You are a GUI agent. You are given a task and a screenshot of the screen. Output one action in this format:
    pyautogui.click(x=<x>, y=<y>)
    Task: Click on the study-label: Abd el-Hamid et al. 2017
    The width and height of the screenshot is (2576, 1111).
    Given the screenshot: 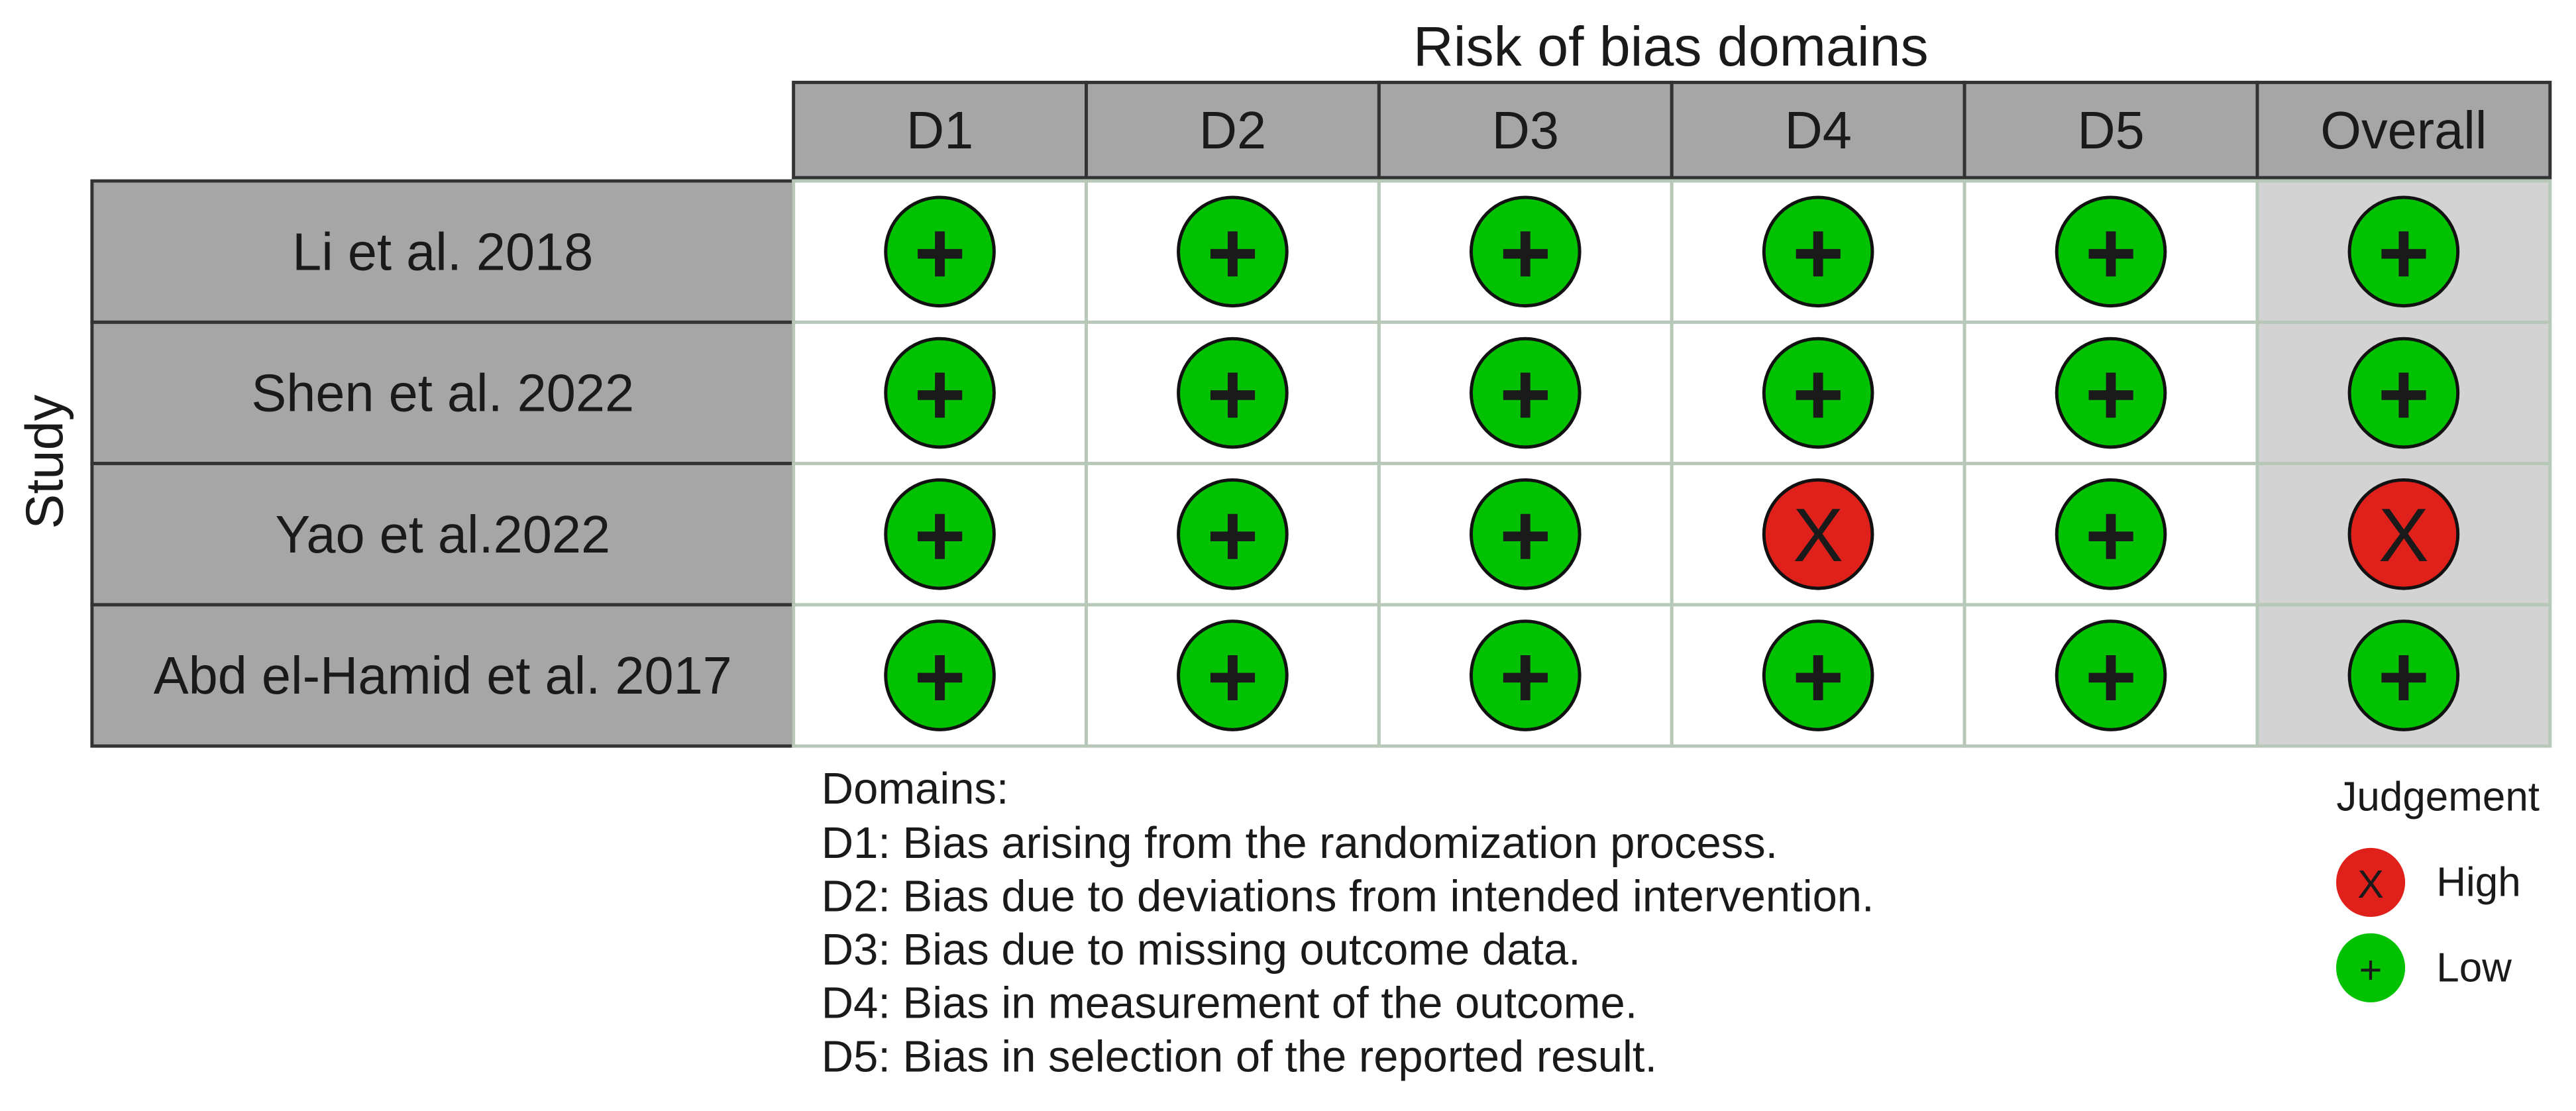 What is the action you would take?
    pyautogui.click(x=443, y=675)
    